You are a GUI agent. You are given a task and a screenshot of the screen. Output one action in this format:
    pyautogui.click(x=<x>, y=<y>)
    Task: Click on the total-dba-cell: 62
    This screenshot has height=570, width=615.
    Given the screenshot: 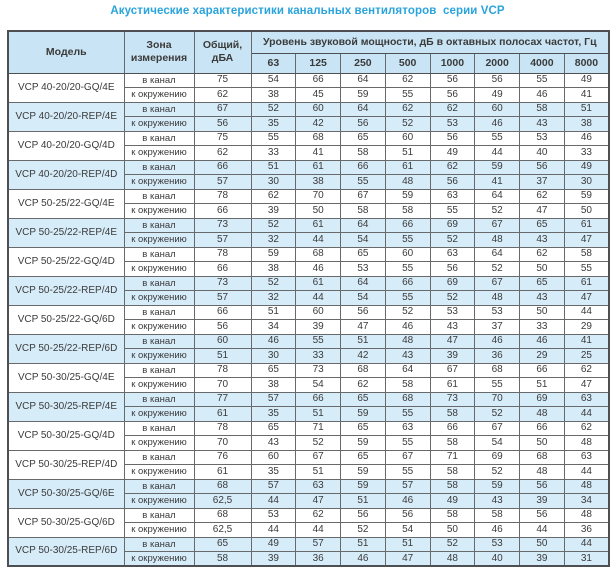 What is the action you would take?
    pyautogui.click(x=222, y=95)
    